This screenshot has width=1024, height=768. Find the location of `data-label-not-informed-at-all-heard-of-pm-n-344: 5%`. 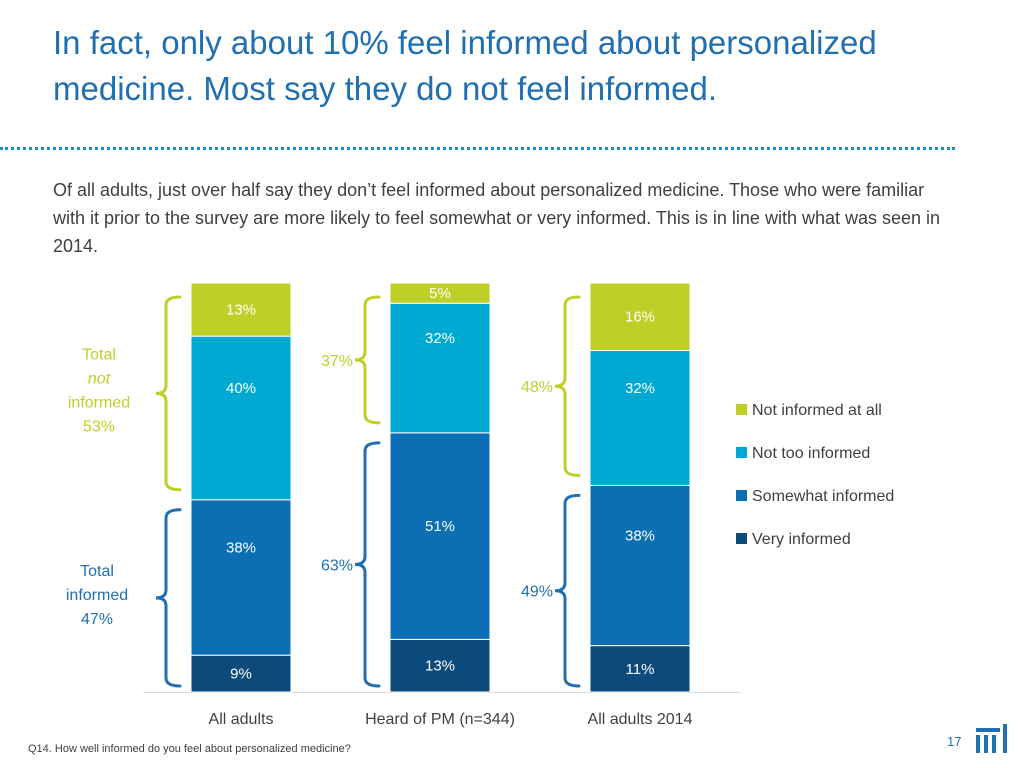

data-label-not-informed-at-all-heard-of-pm-n-344: 5% is located at coordinates (440, 293).